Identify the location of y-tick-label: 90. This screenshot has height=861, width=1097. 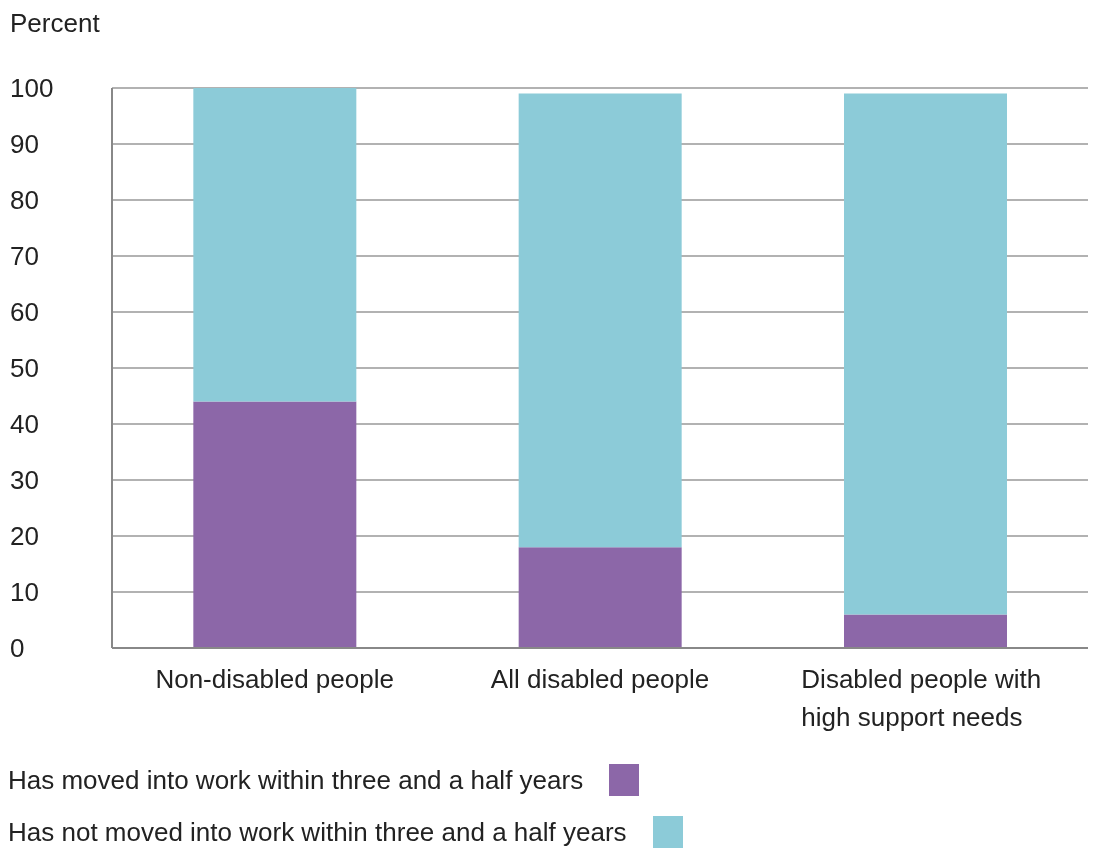
(24, 144).